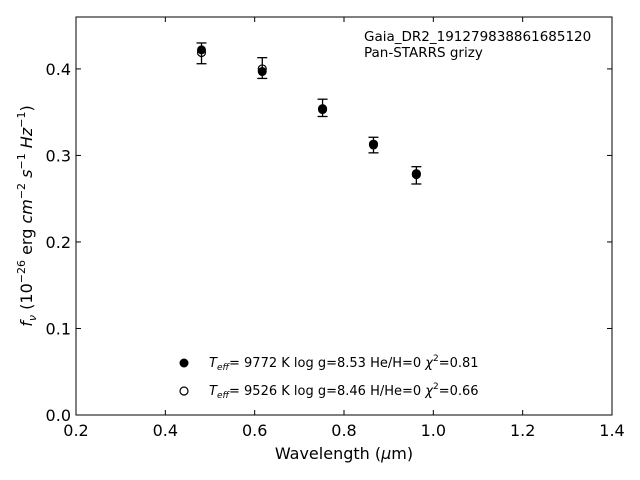 This screenshot has height=480, width=640. I want to click on y-tick-label: 0.2, so click(58, 242).